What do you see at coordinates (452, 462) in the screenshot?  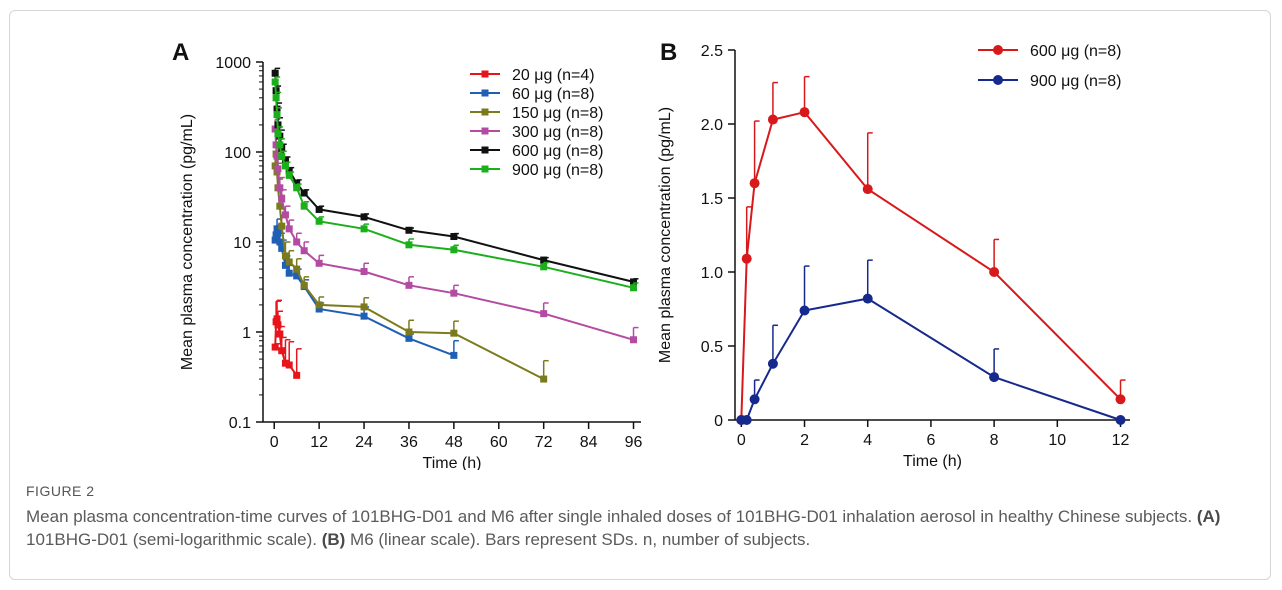 I see `panel-a-x-label: Time (h)` at bounding box center [452, 462].